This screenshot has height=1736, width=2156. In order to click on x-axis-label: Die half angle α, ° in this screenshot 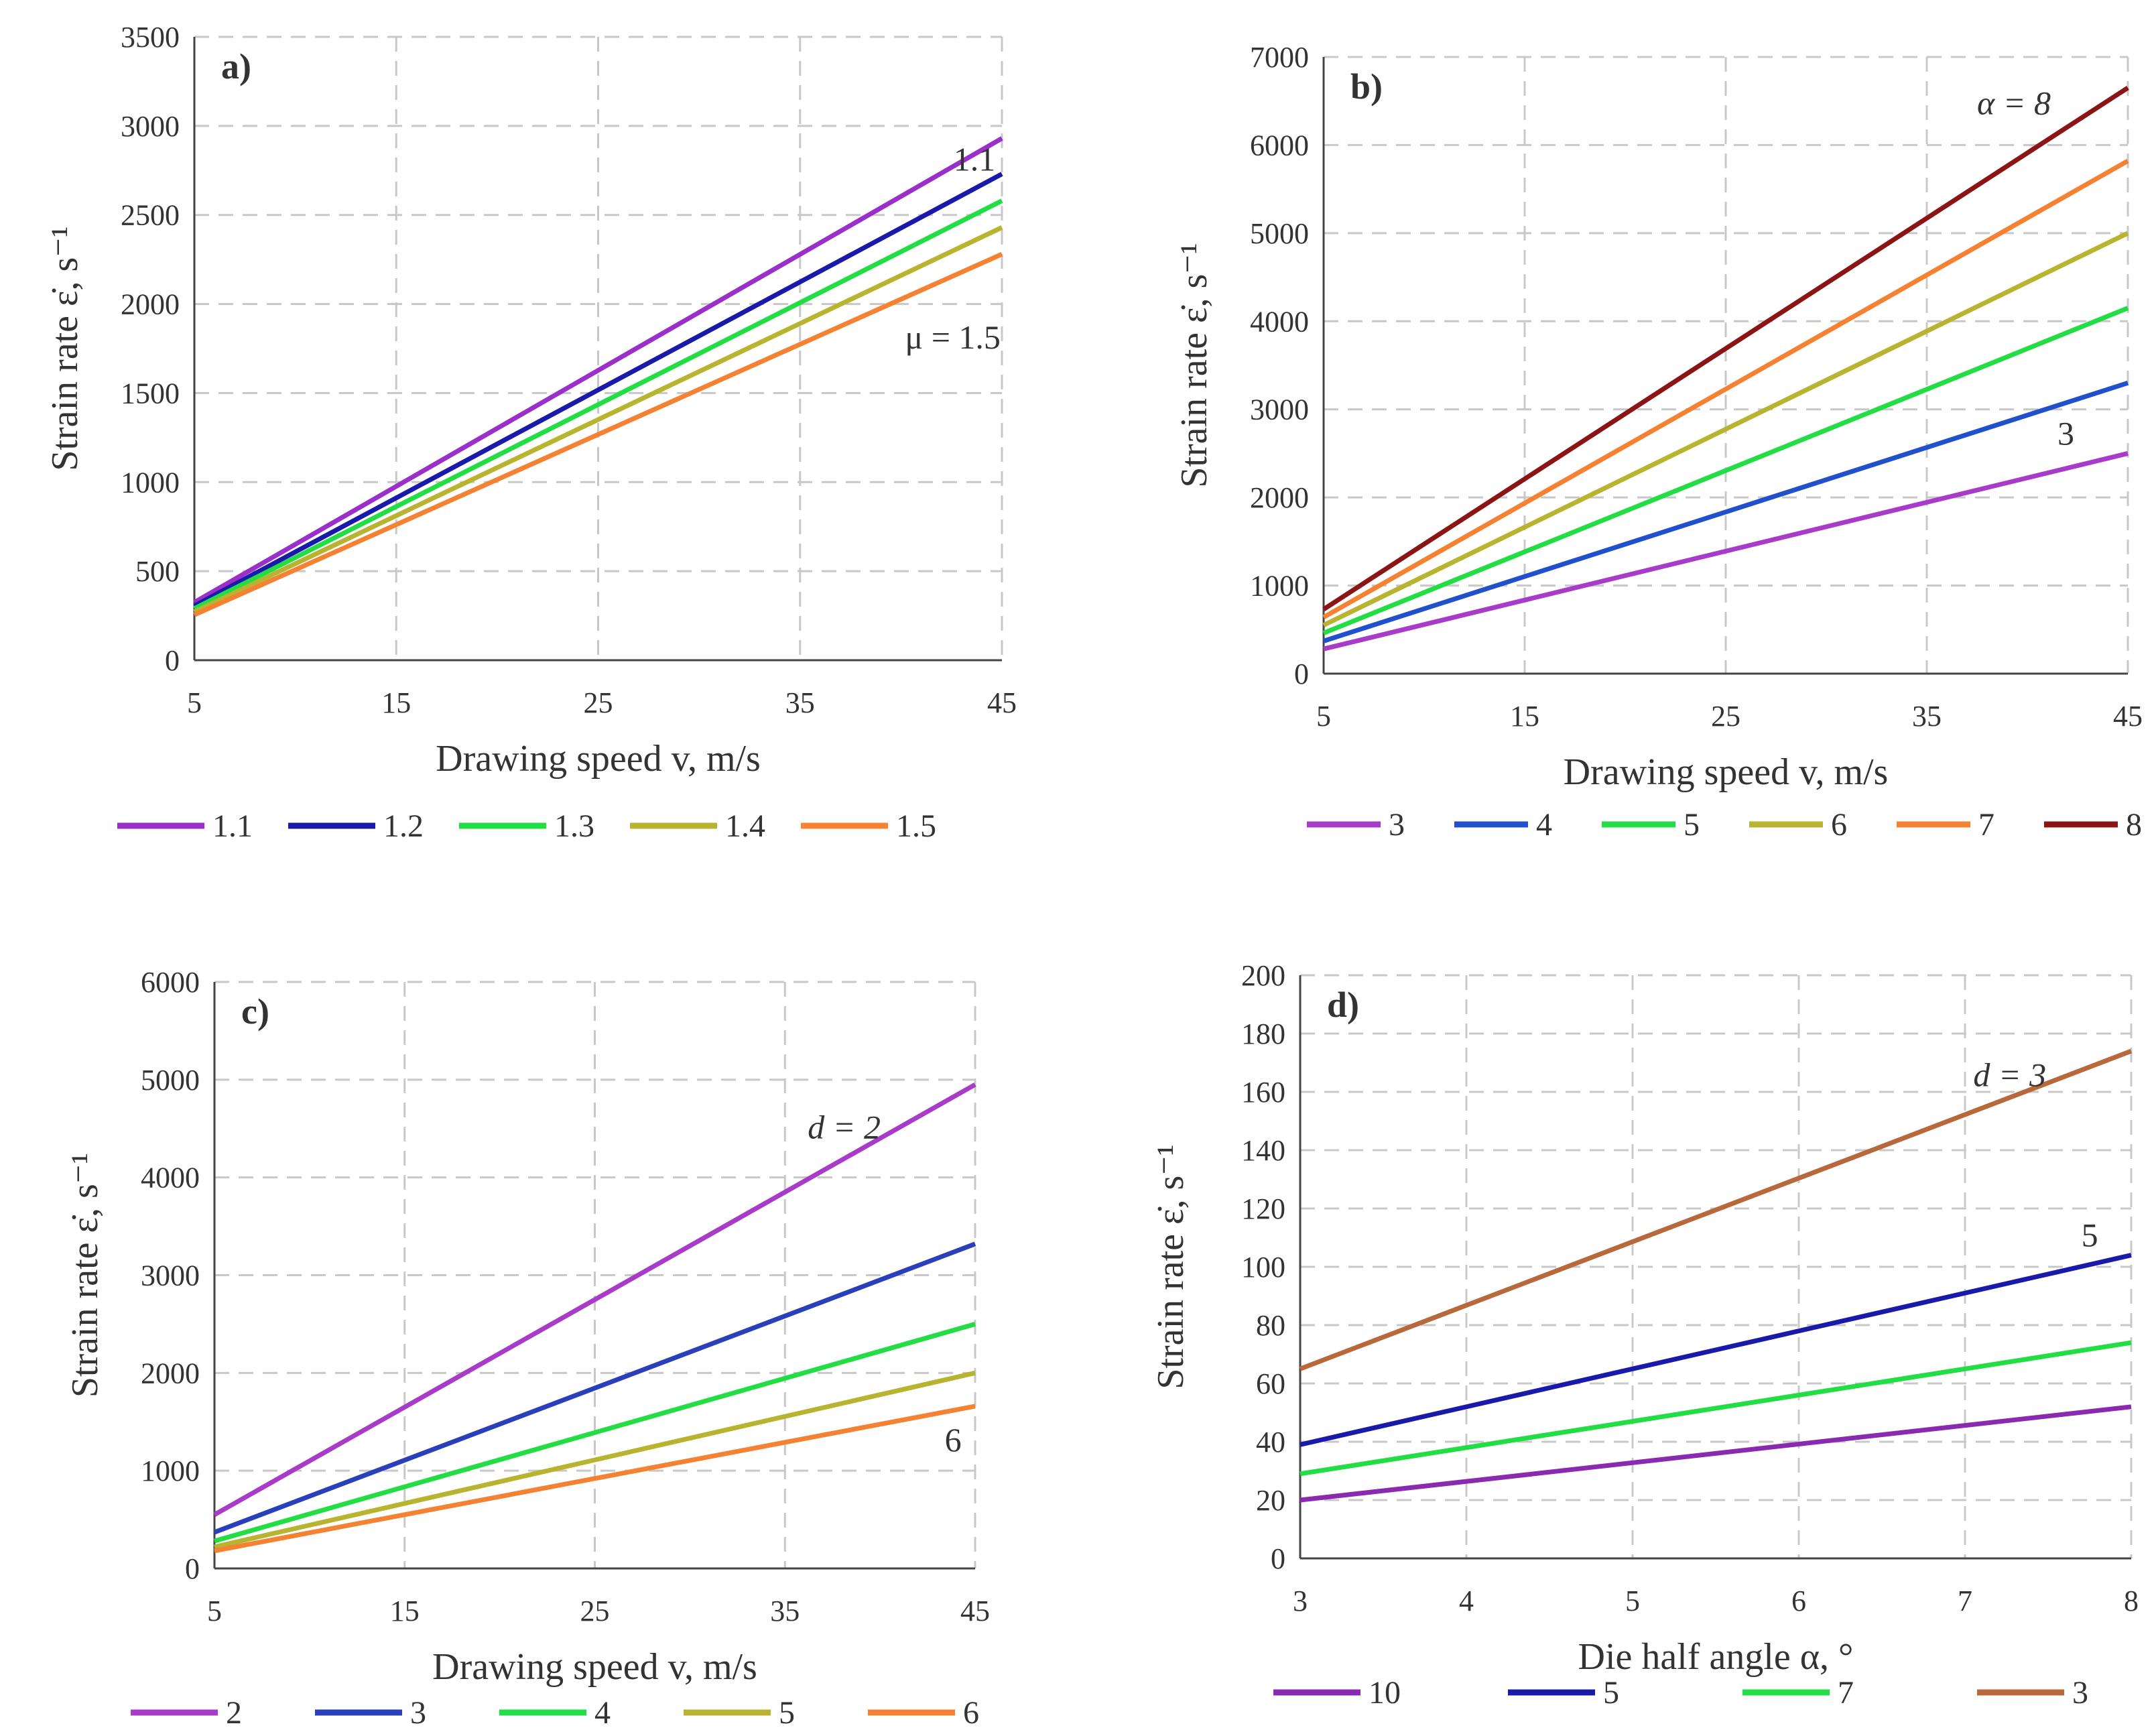, I will do `click(1716, 1657)`.